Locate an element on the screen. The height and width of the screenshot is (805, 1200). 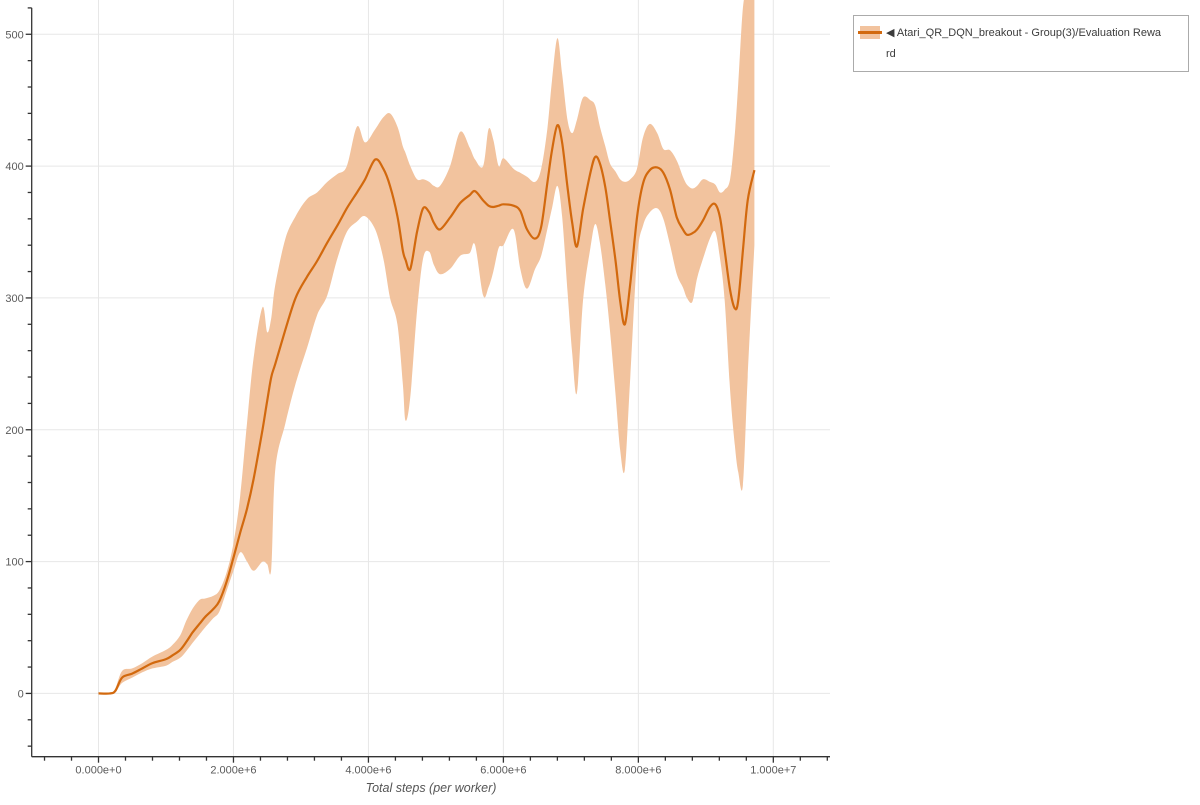
legend-swatch-band is located at coordinates (870, 32).